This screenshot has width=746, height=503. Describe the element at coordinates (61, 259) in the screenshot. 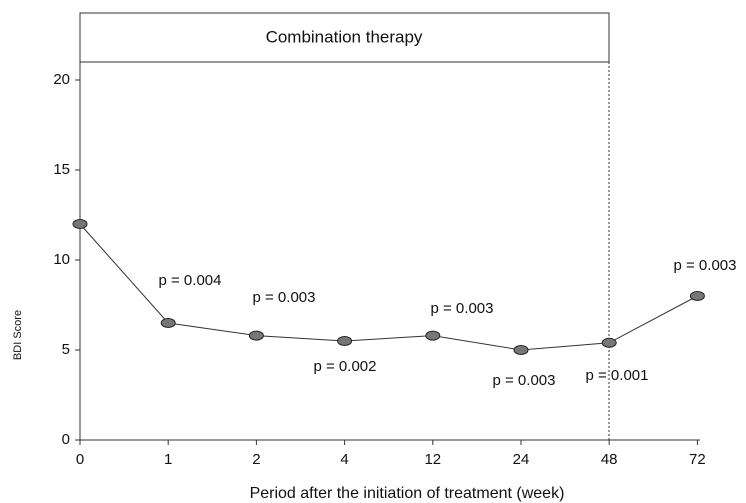

I see `y-tick-label: 10` at that location.